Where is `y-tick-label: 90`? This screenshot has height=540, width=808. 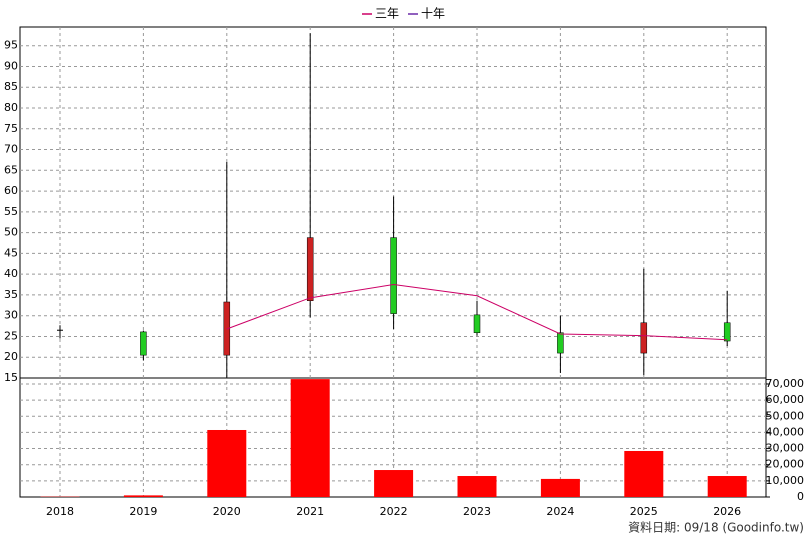 y-tick-label: 90 is located at coordinates (11, 65).